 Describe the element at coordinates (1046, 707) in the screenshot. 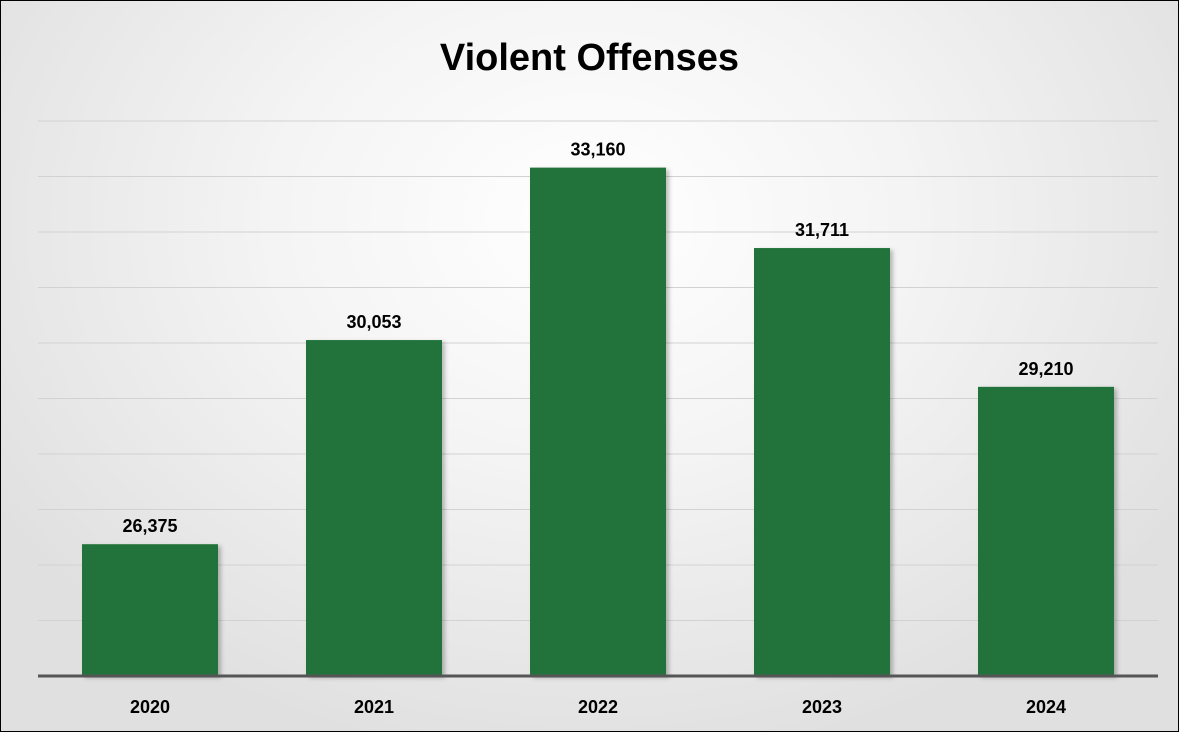

I see `category-label: 2024` at that location.